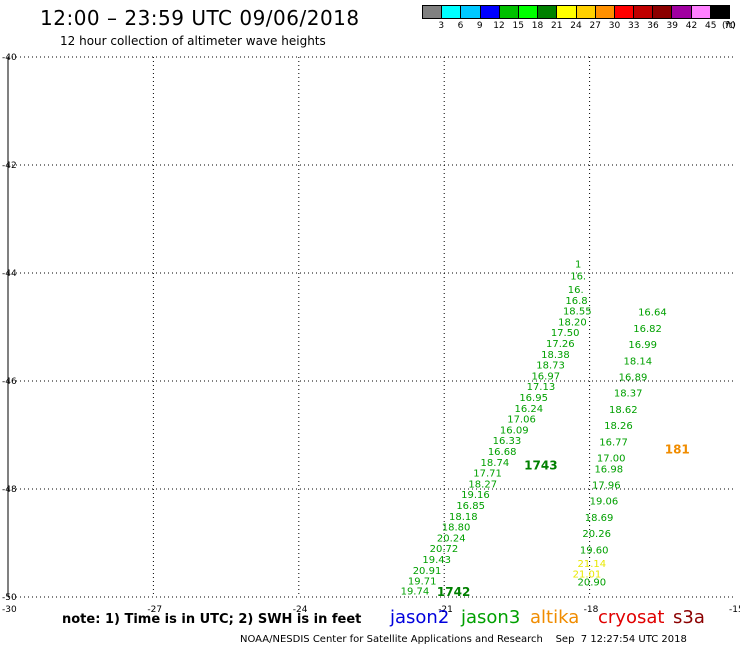 The height and width of the screenshot is (650, 740). What do you see at coordinates (555, 617) in the screenshot?
I see `legend-altika: altika` at bounding box center [555, 617].